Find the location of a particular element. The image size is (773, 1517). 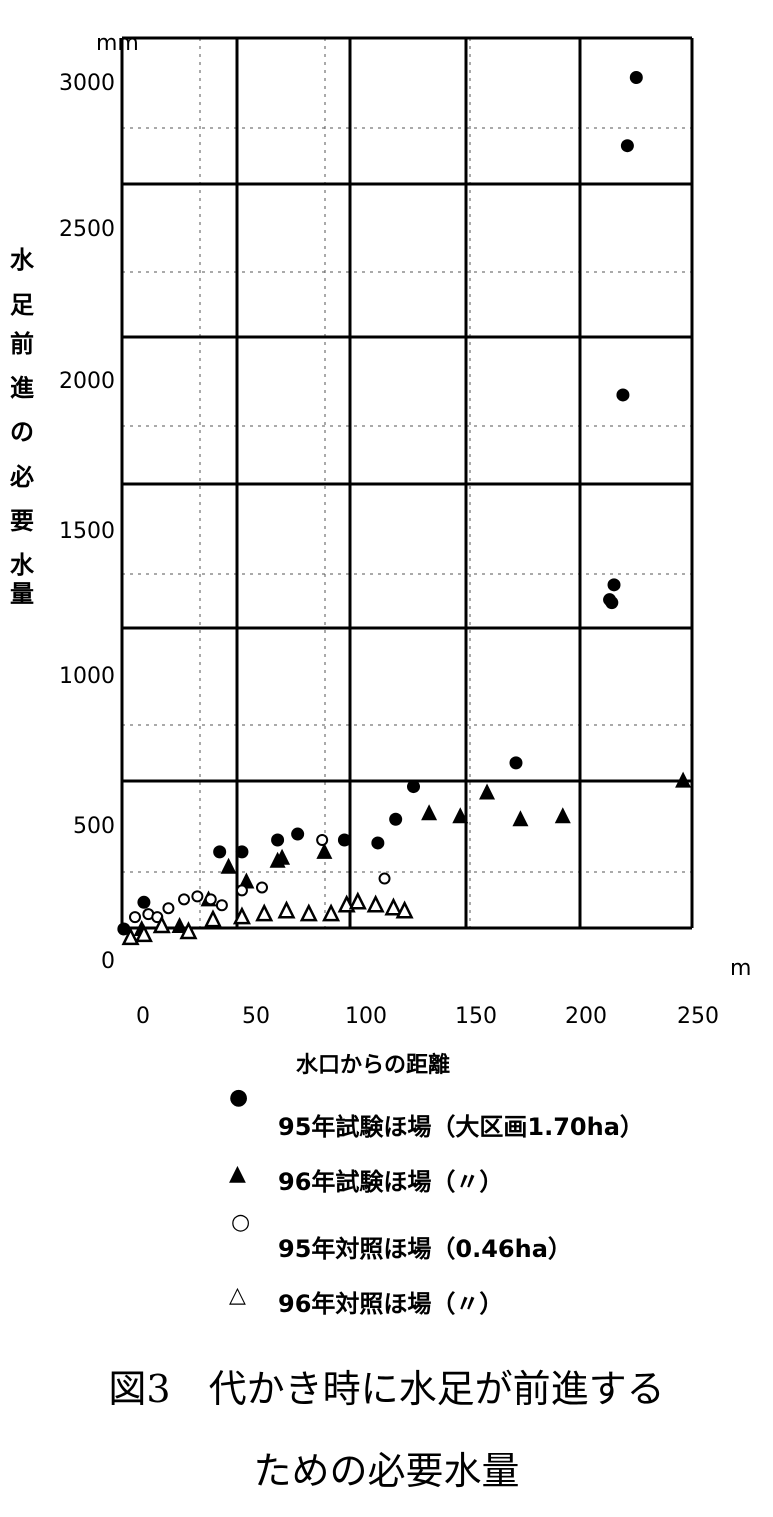

figure-caption-line-1: 図3 代かき時に水足が前進する is located at coordinates (386, 1389).